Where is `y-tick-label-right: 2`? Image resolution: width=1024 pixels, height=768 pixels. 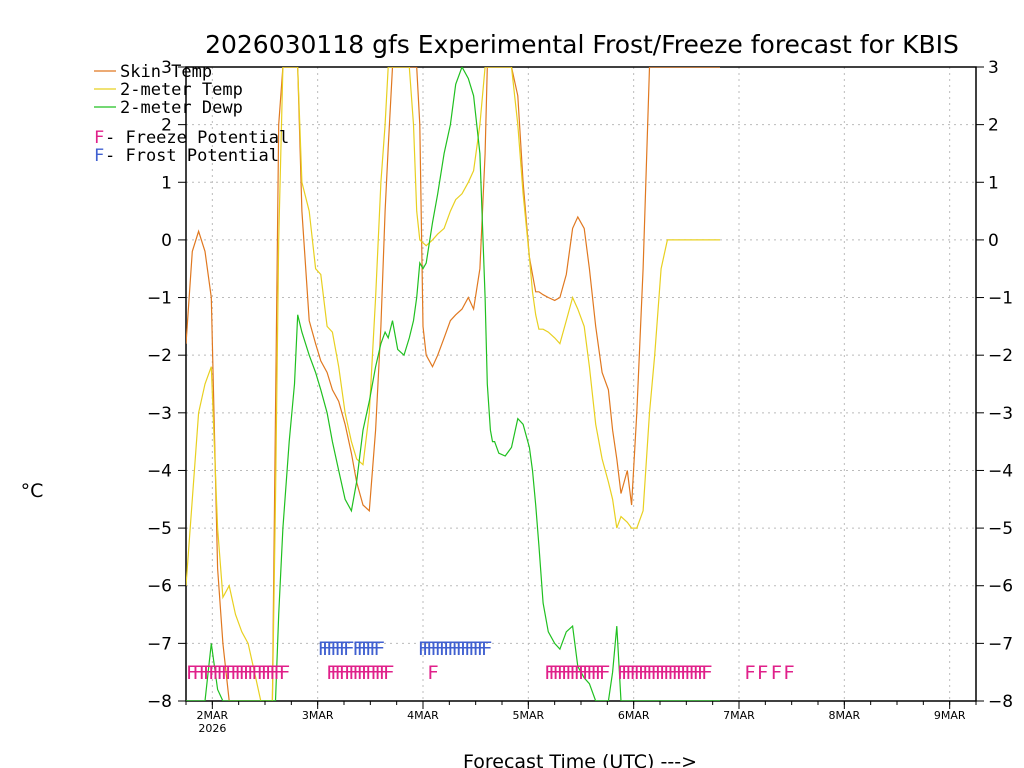 y-tick-label-right: 2 is located at coordinates (993, 126).